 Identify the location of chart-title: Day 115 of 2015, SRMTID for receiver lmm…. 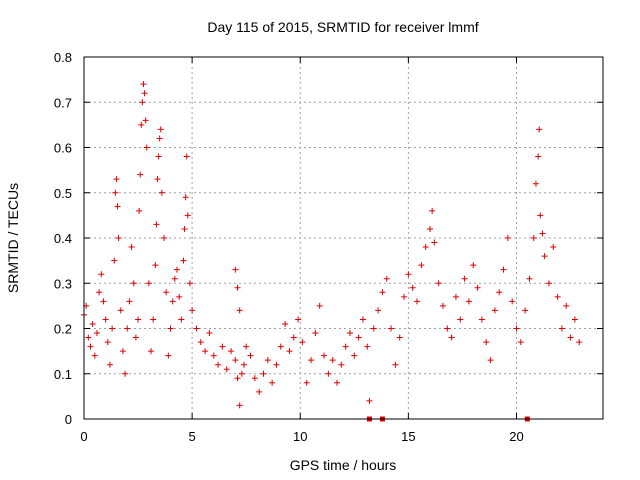
(342, 27).